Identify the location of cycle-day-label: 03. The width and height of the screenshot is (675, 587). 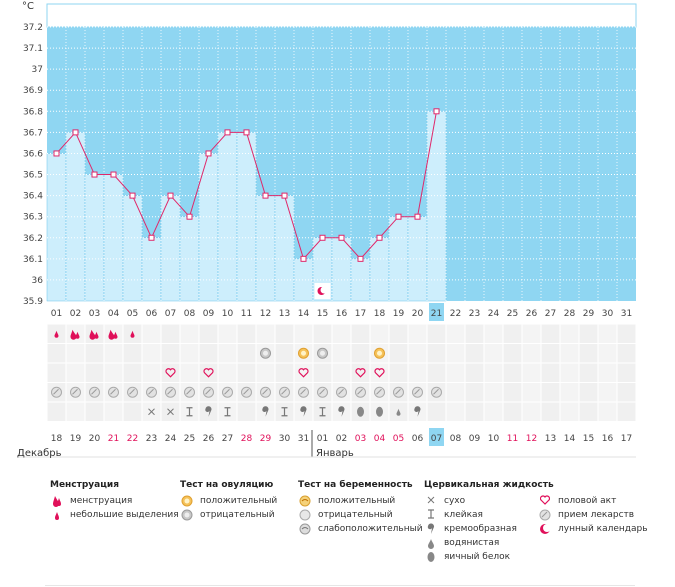
(94, 314).